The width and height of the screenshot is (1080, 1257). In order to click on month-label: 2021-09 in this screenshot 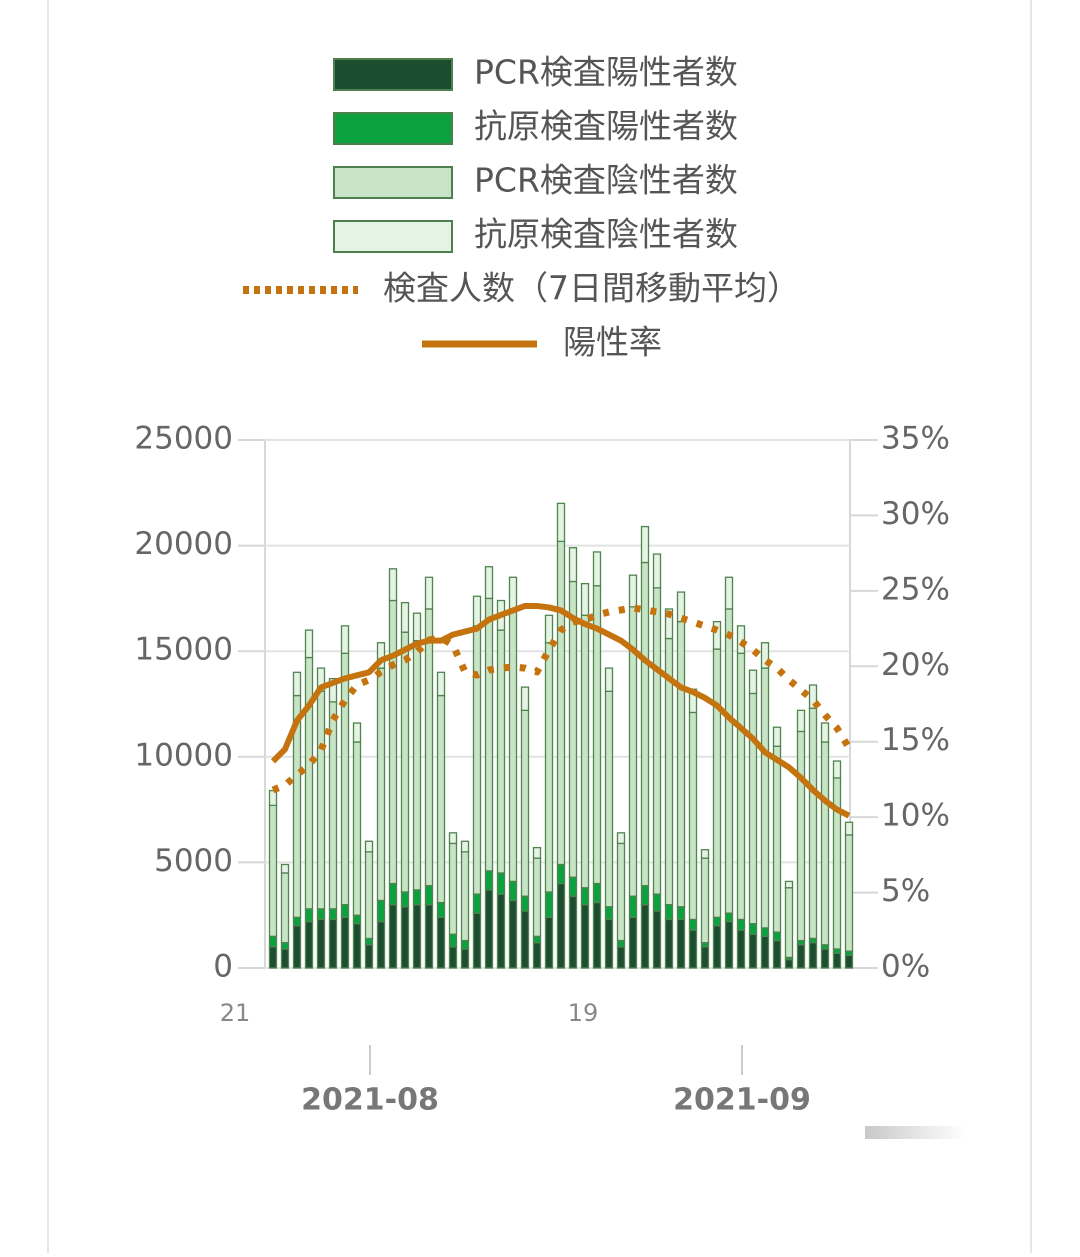, I will do `click(742, 1100)`.